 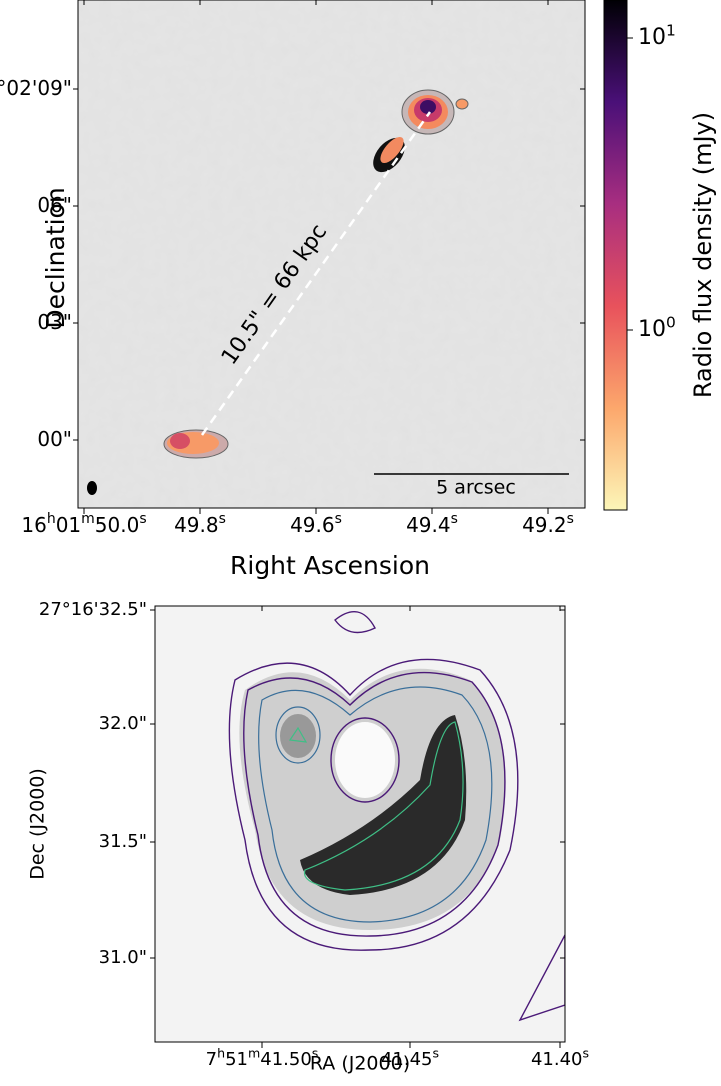 I want to click on x-tick-label: 49.8s, so click(x=200, y=524).